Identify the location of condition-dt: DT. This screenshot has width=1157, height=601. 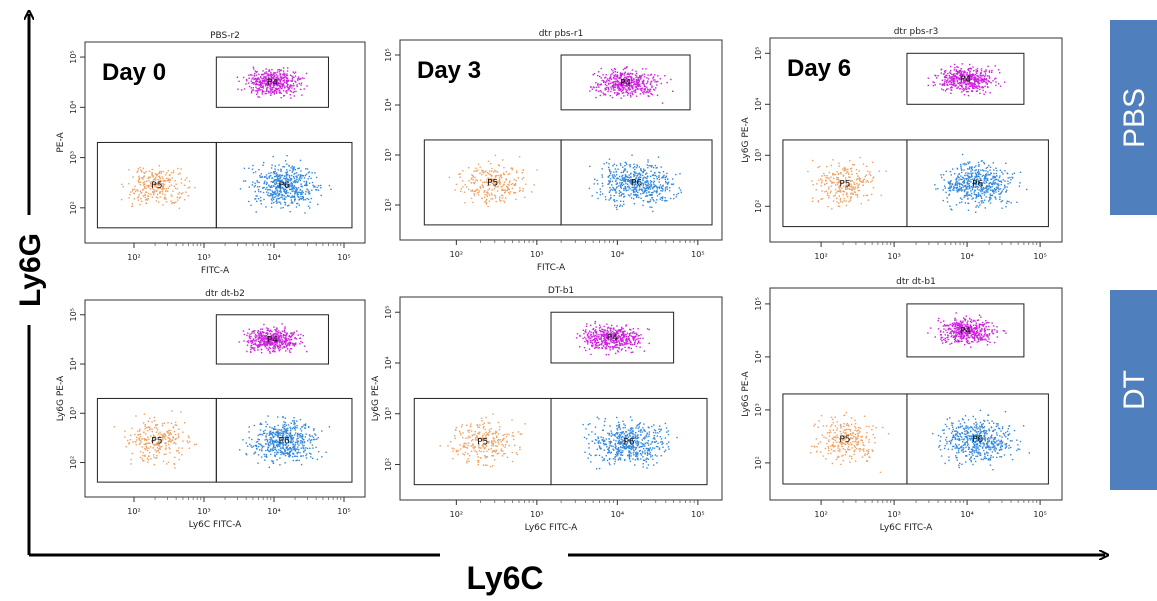
(1133, 390).